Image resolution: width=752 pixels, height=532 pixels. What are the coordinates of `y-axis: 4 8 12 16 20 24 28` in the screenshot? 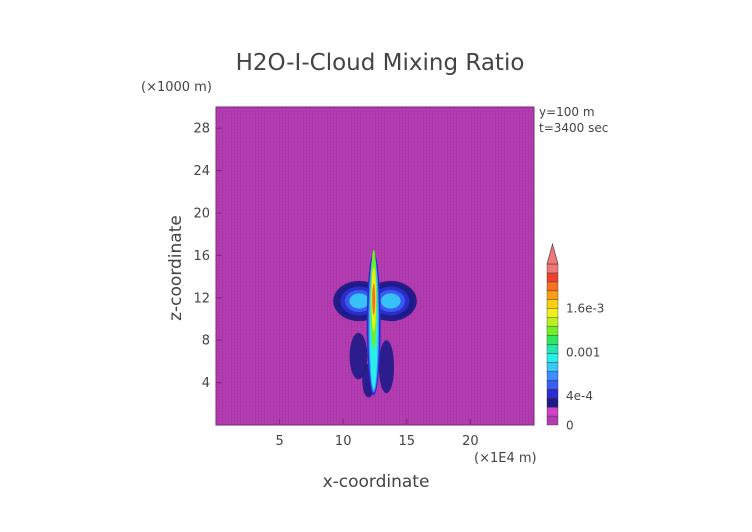 It's located at (207, 256).